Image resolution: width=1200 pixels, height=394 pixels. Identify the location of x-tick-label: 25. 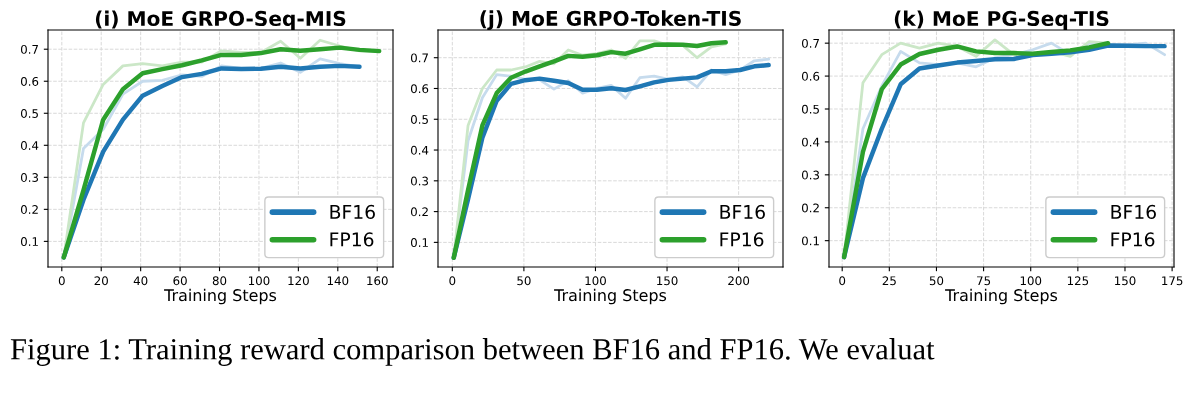
(889, 281).